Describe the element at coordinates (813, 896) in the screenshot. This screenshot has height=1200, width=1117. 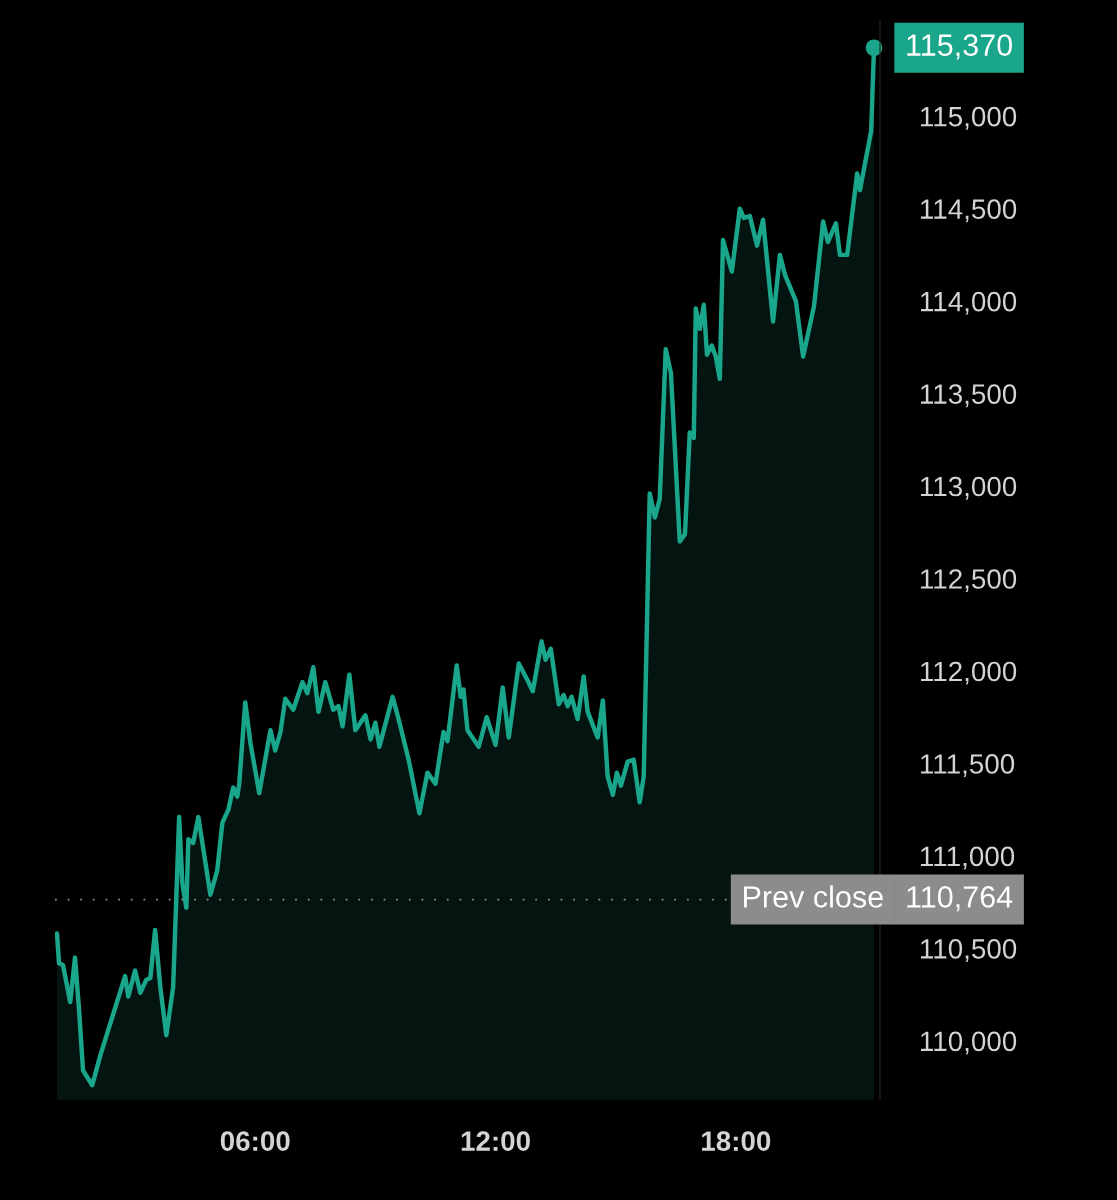
I see `ref-line-label: Prev close` at that location.